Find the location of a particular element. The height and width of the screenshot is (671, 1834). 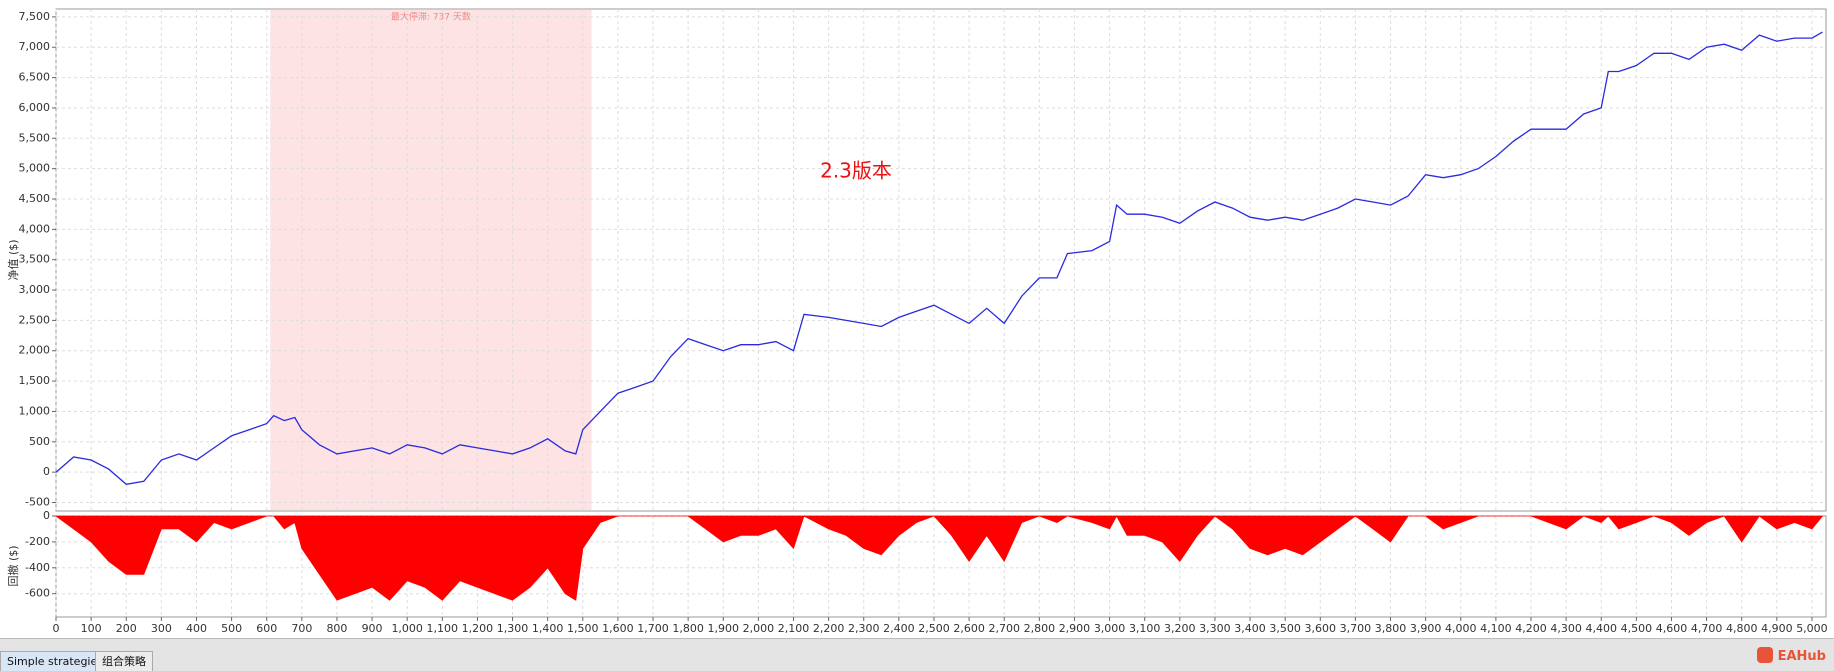

drawdown-area is located at coordinates (939, 558).